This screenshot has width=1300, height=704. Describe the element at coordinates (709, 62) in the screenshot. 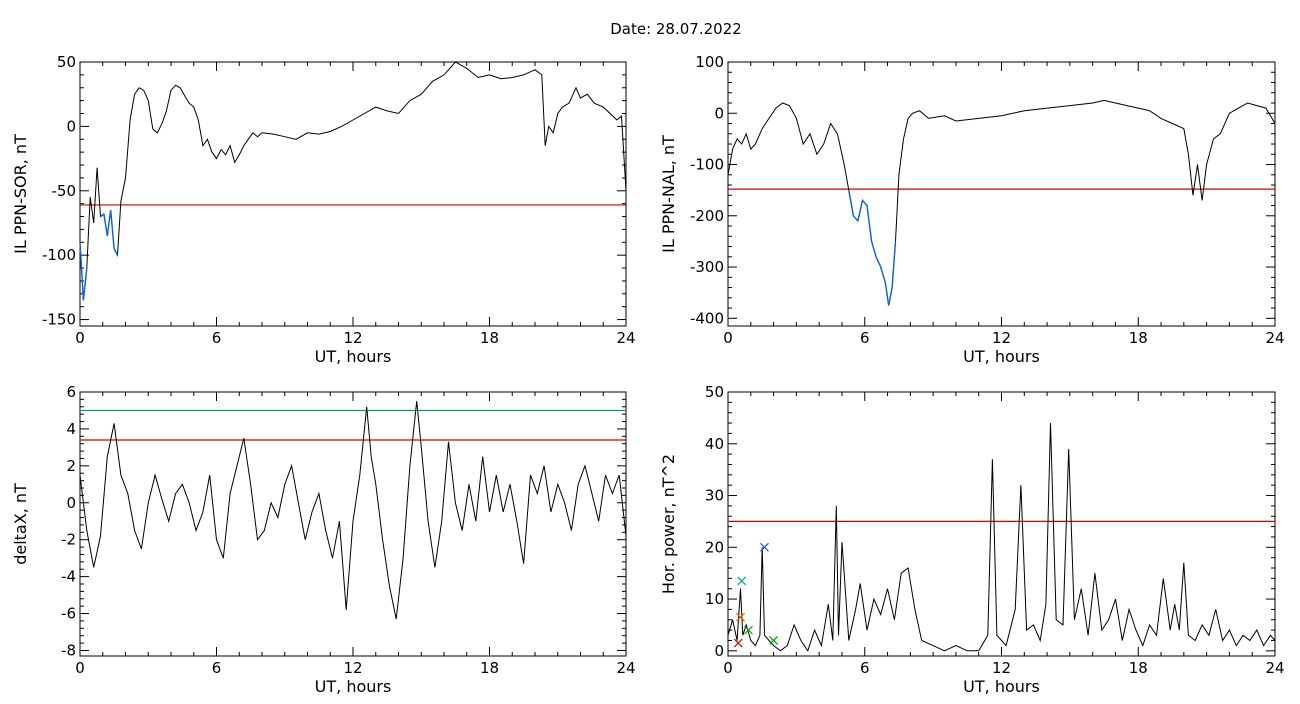

I see `y-tick-label: 100` at that location.